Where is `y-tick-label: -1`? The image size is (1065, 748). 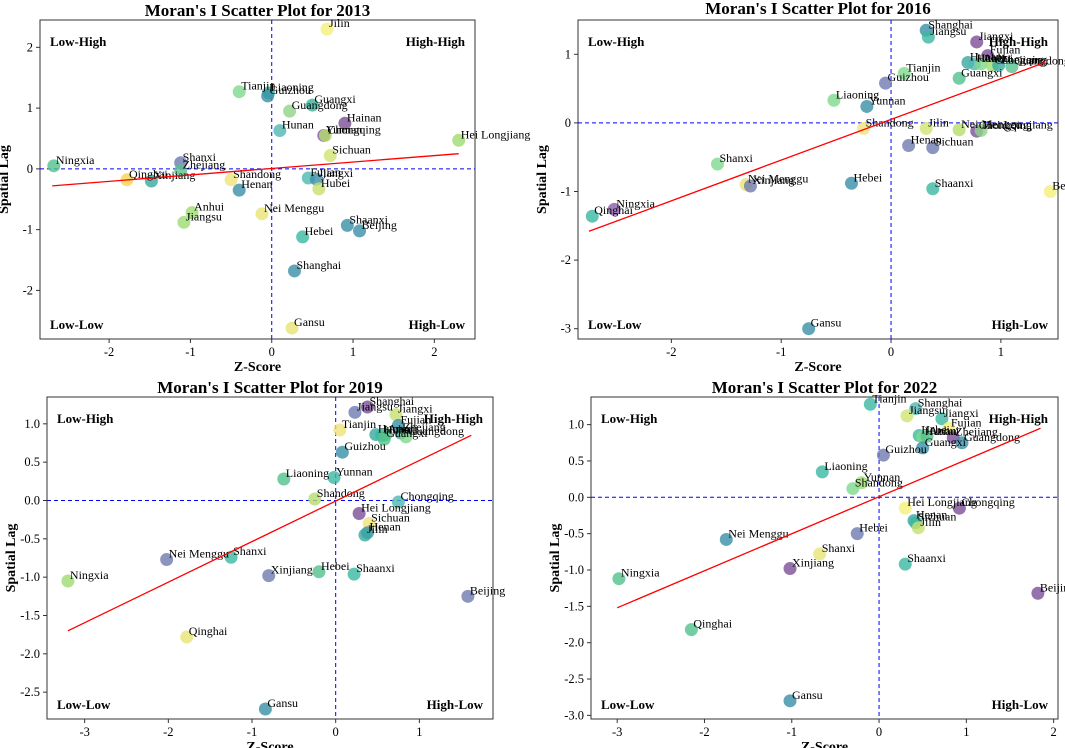
y-tick-label: -1 is located at coordinates (28, 230).